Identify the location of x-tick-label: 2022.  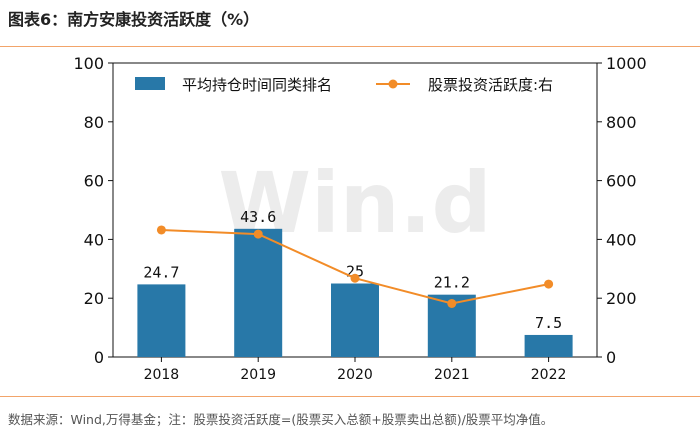
(549, 375).